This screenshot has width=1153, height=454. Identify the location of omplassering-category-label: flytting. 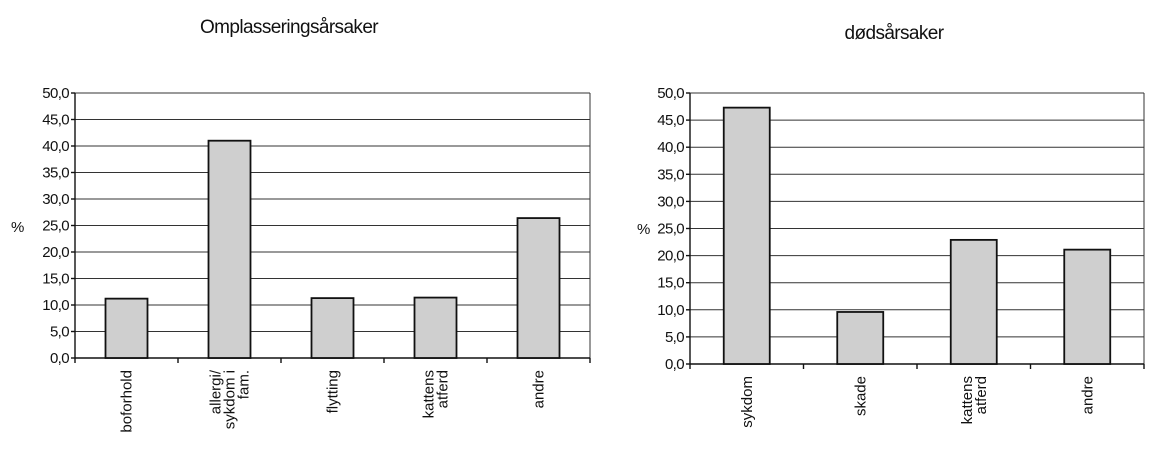
(333, 391).